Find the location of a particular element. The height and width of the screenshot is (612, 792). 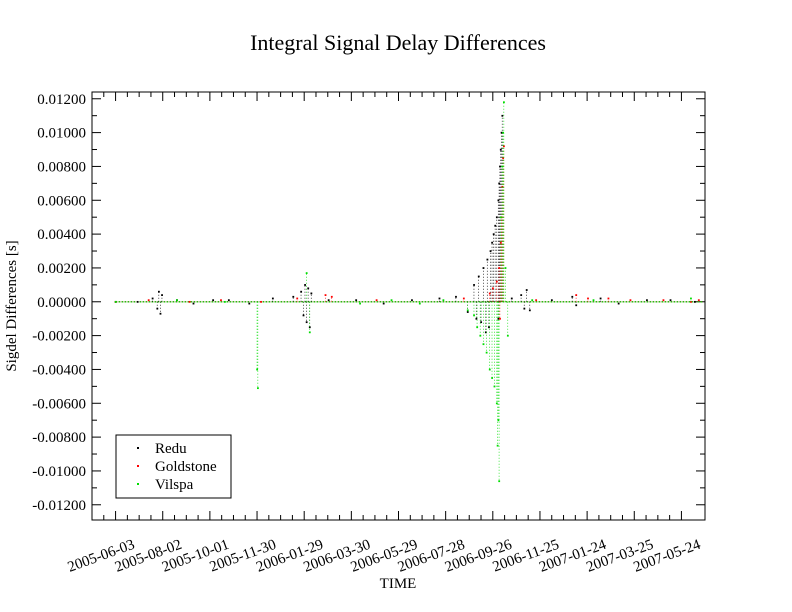

y-tick-label: 0.00200 is located at coordinates (61, 269).